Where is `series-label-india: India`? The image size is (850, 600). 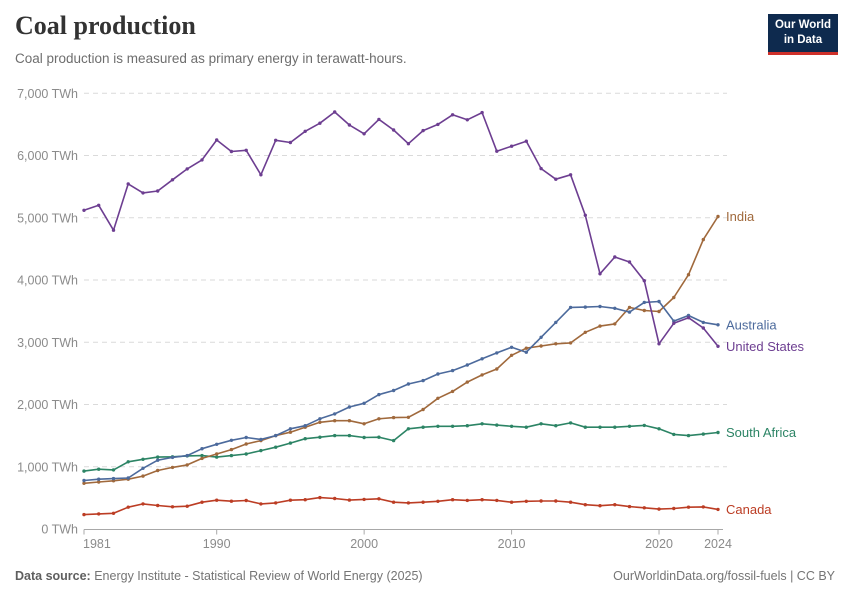 series-label-india: India is located at coordinates (740, 216).